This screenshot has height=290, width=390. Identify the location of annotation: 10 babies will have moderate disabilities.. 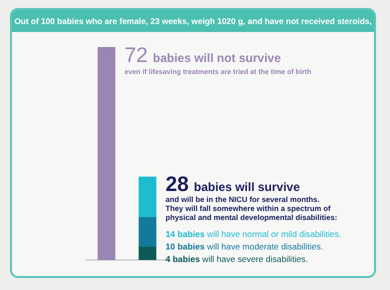
(245, 246).